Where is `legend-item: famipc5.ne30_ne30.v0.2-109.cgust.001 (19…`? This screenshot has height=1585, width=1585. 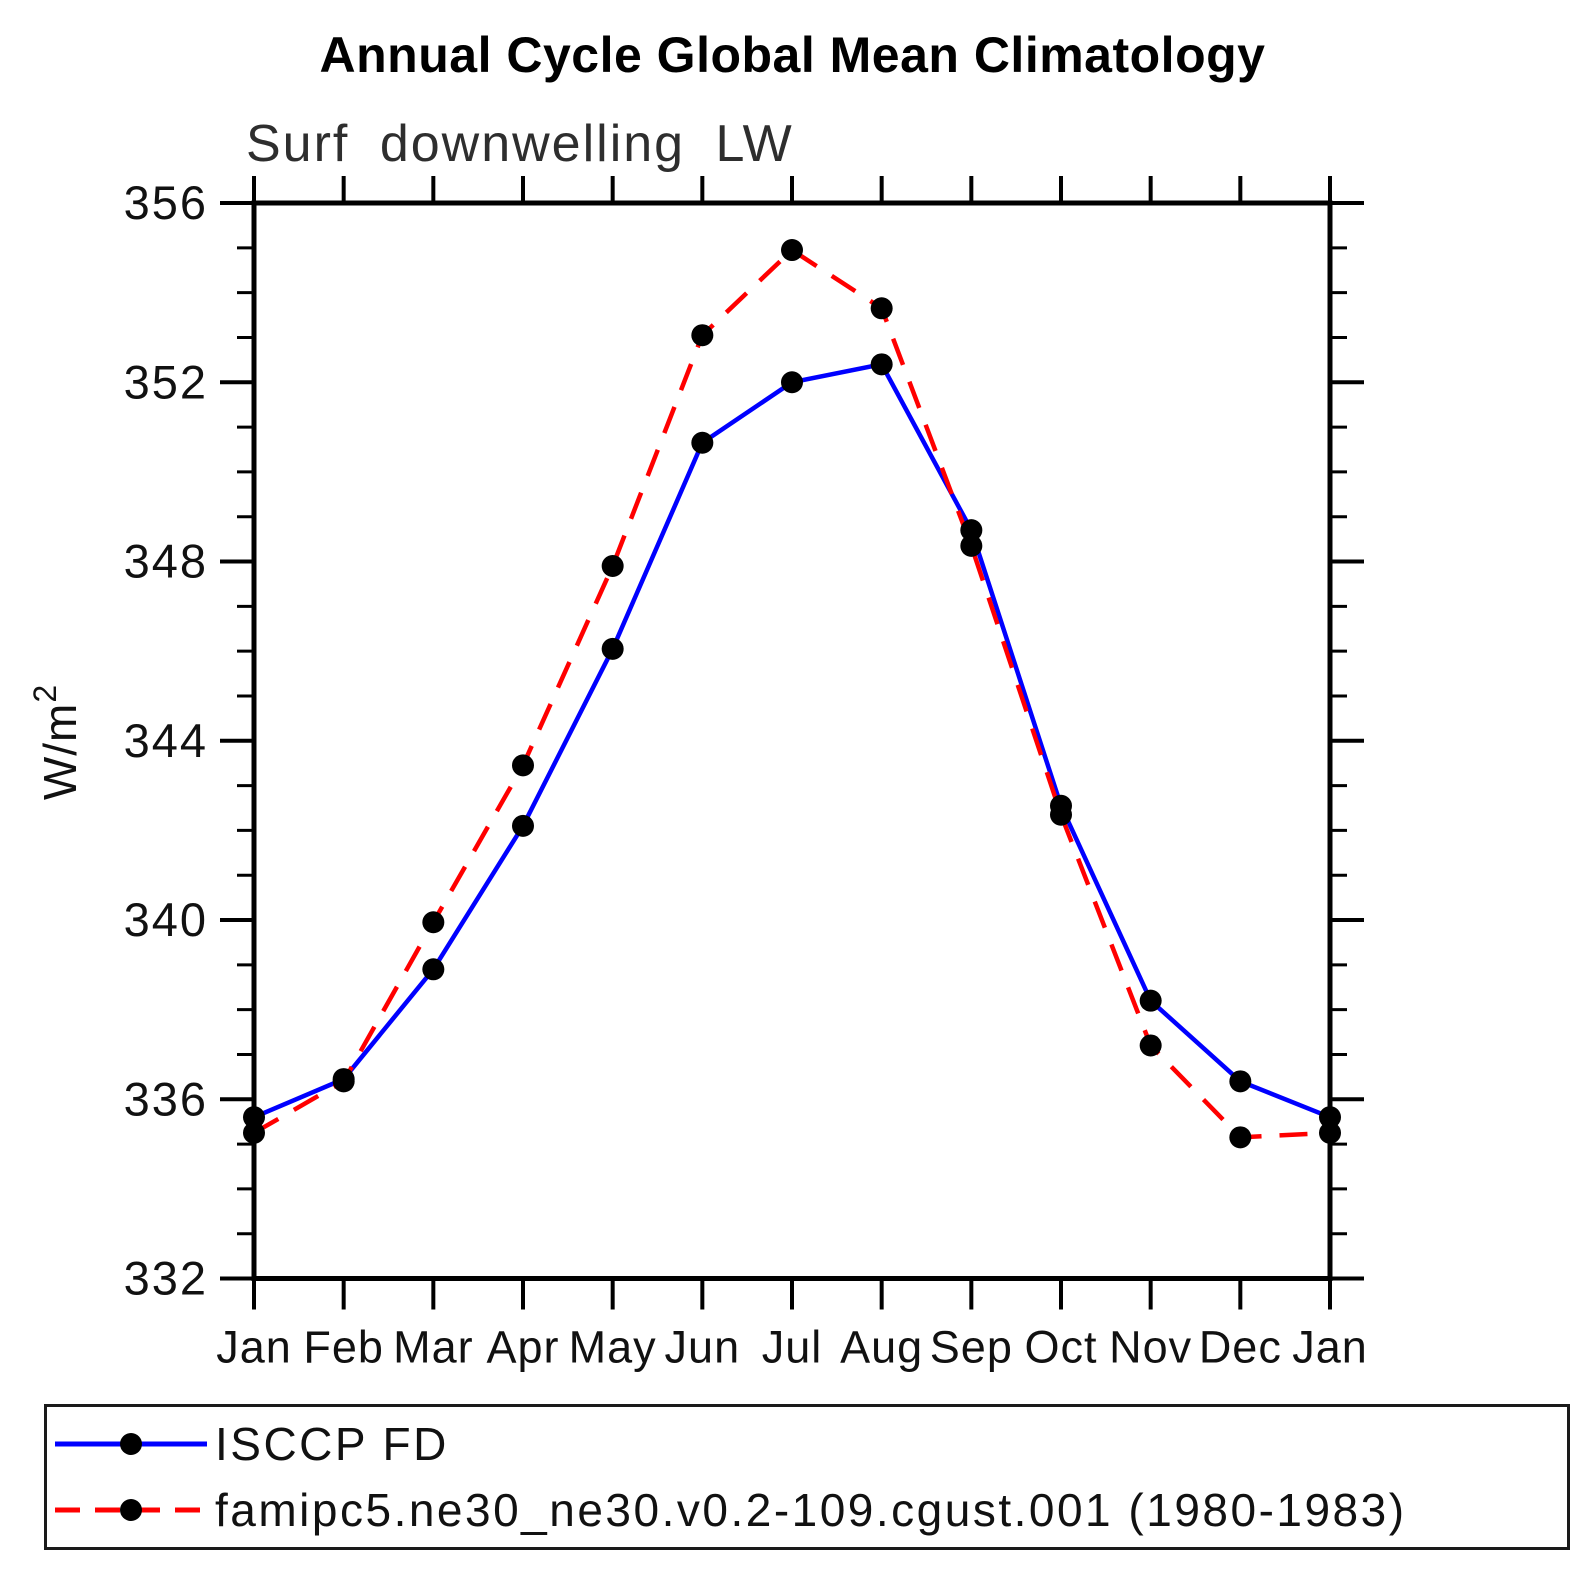 legend-item: famipc5.ne30_ne30.v0.2-109.cgust.001 (19… is located at coordinates (808, 1510).